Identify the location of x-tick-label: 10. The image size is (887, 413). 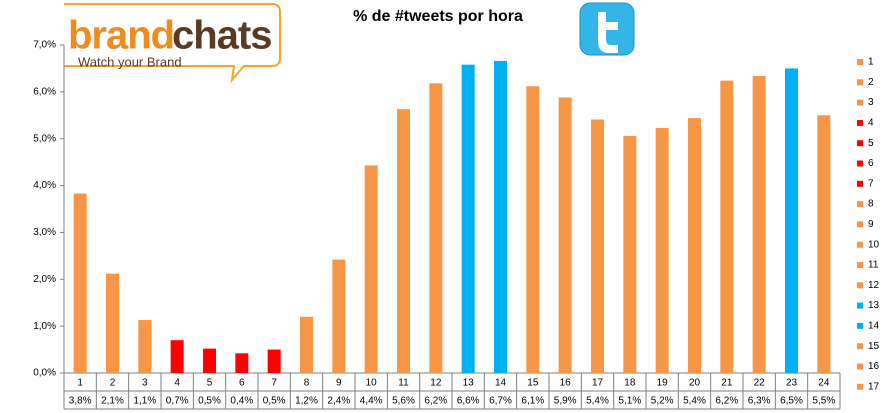
(372, 383).